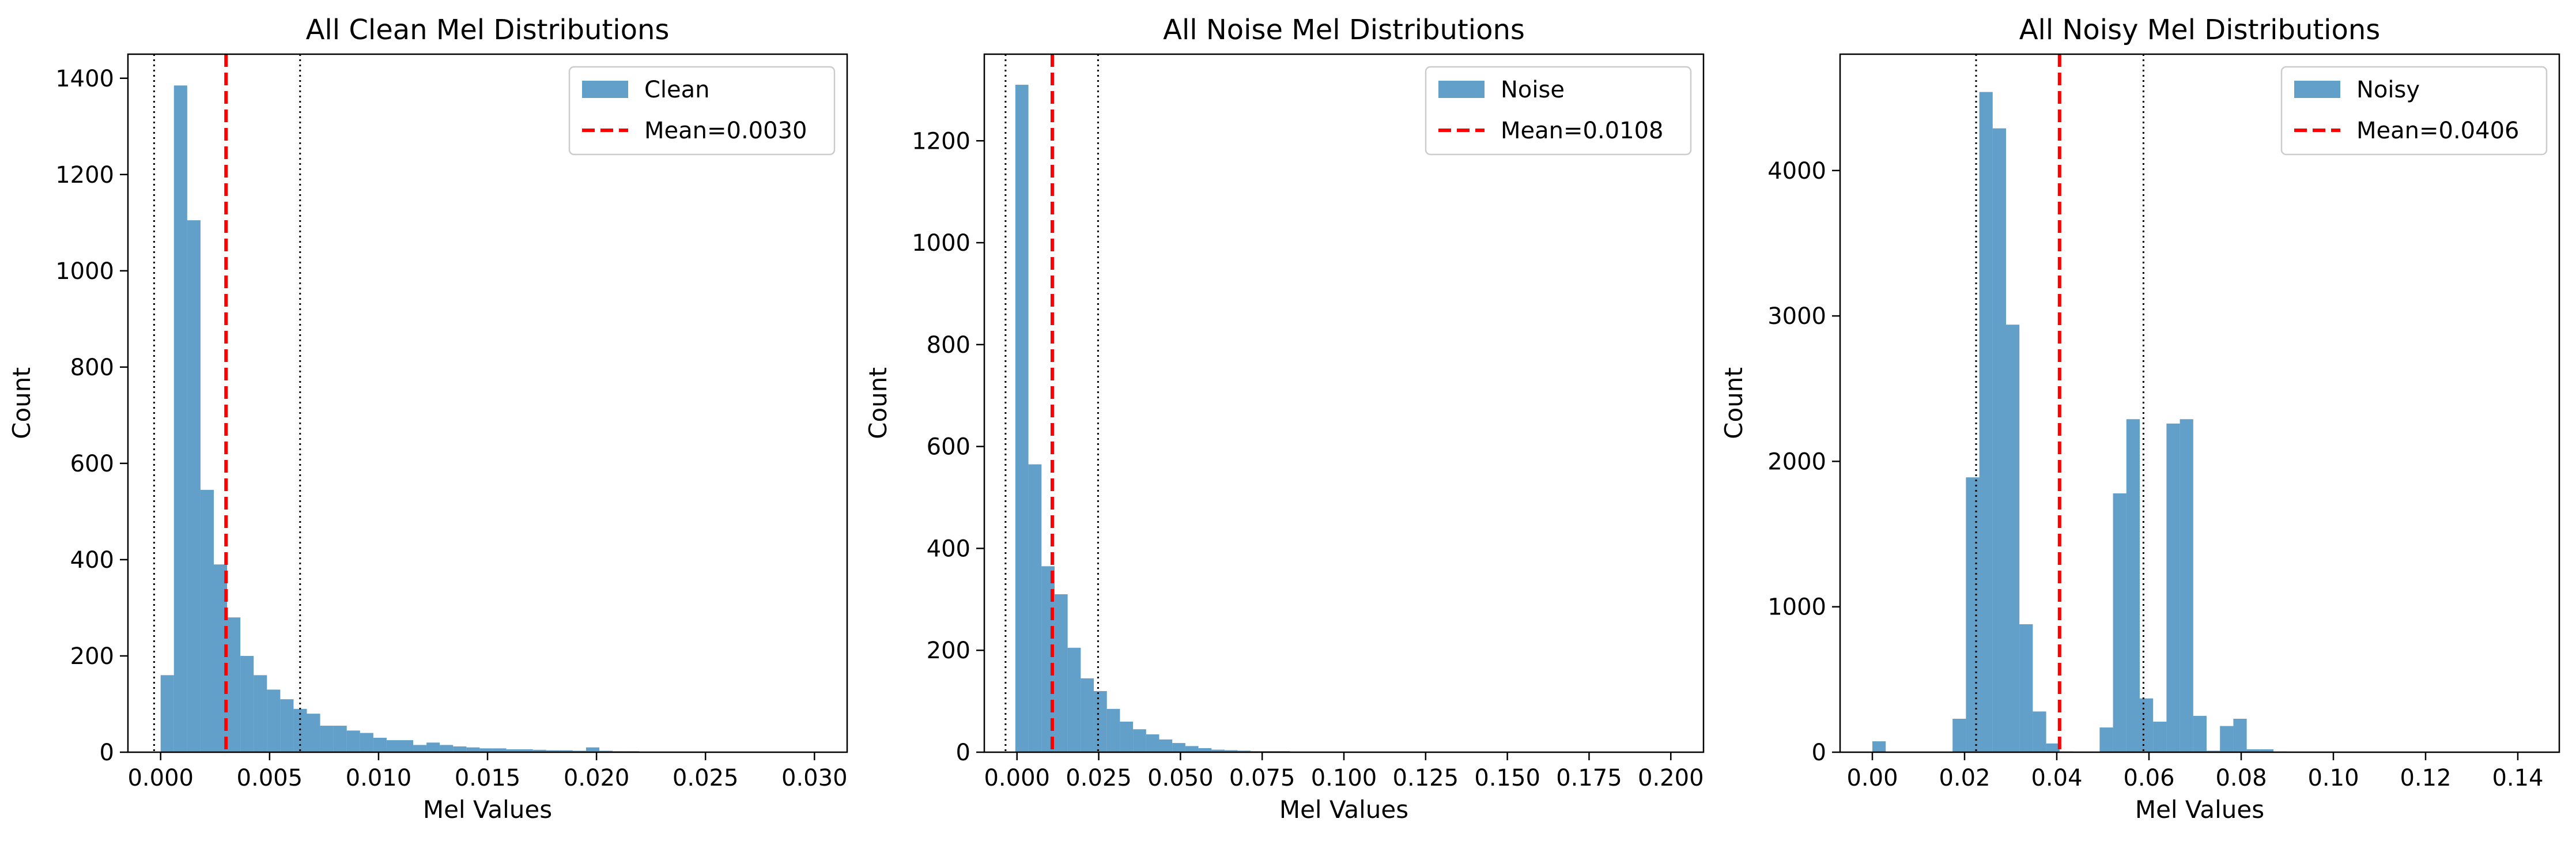  Describe the element at coordinates (1796, 461) in the screenshot. I see `y-tick-label: 2000` at that location.